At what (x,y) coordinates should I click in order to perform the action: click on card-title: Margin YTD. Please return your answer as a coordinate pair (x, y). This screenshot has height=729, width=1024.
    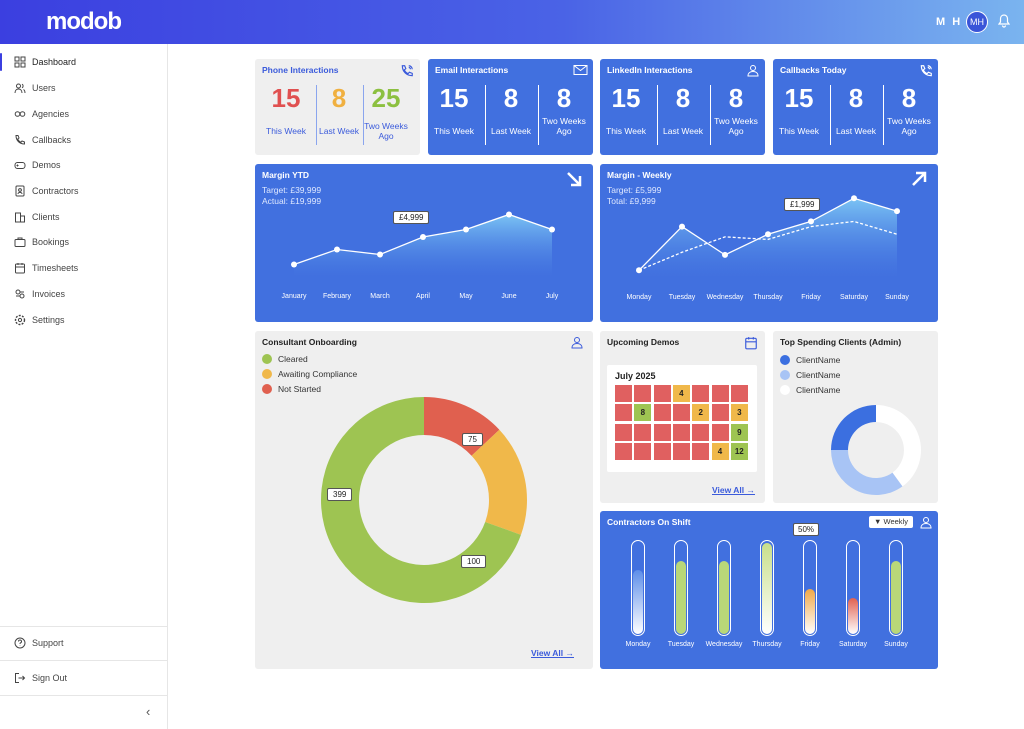
    Looking at the image, I should click on (286, 175).